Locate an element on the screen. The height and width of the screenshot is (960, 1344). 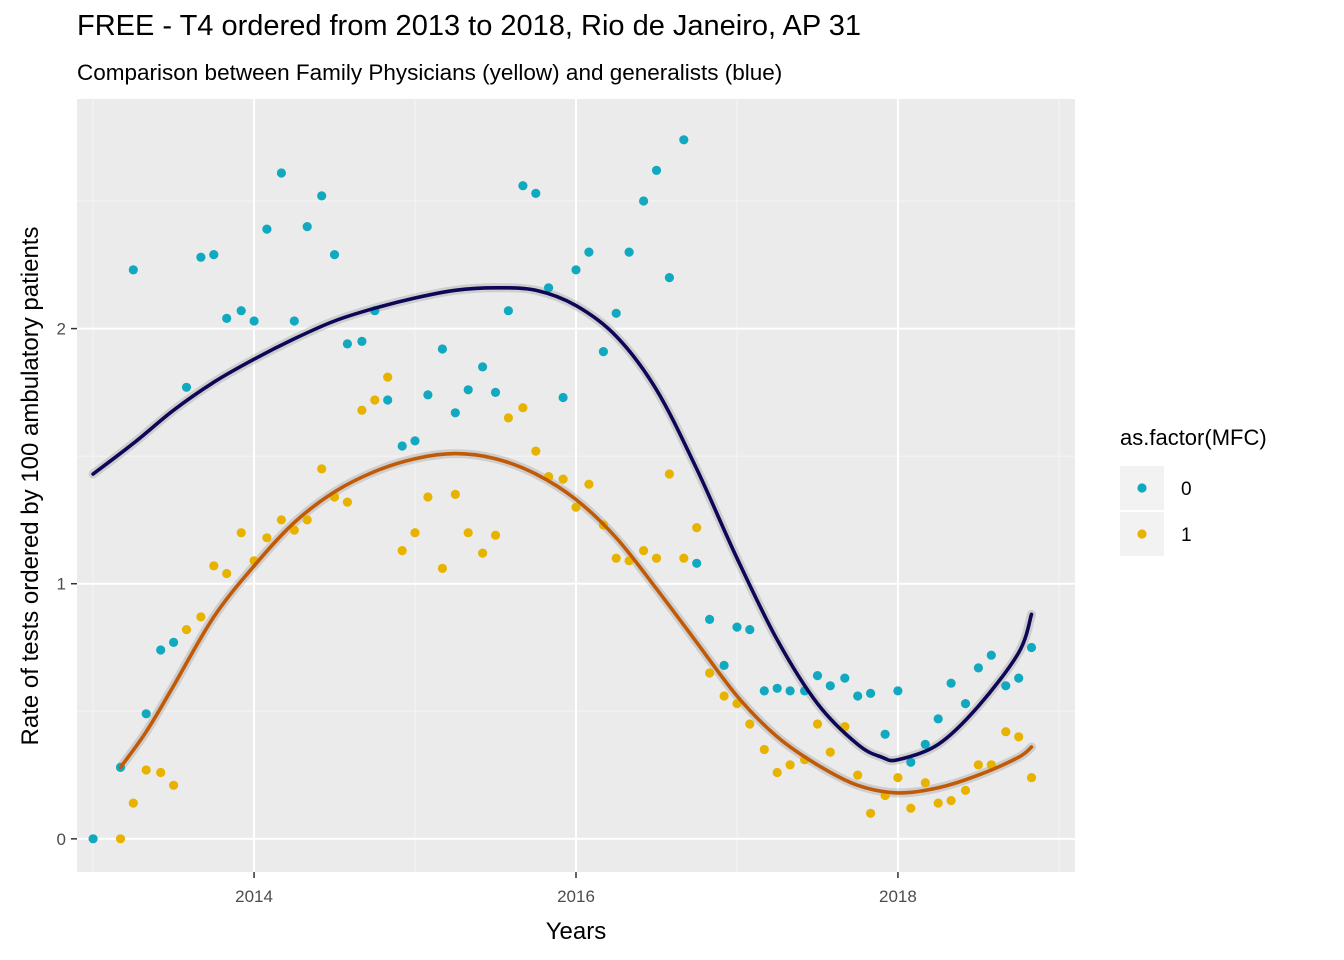
x-tick-label: 2014 is located at coordinates (254, 896).